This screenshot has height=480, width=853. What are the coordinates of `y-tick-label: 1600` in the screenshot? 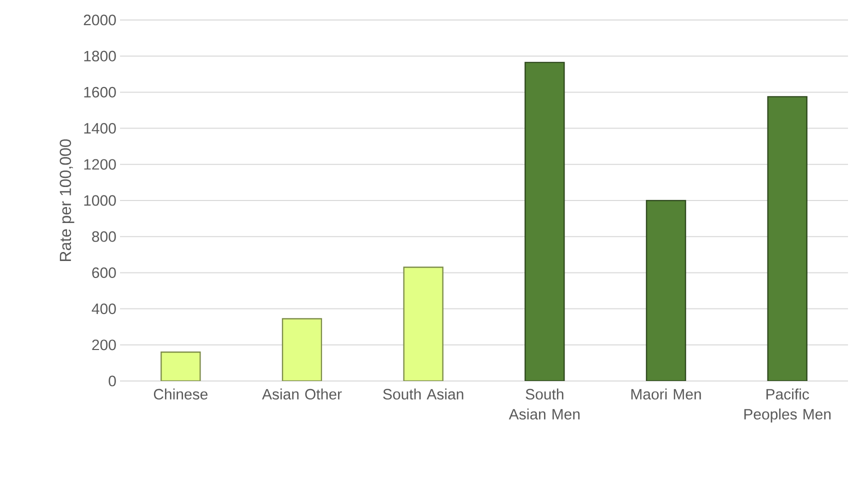 It's located at (100, 92).